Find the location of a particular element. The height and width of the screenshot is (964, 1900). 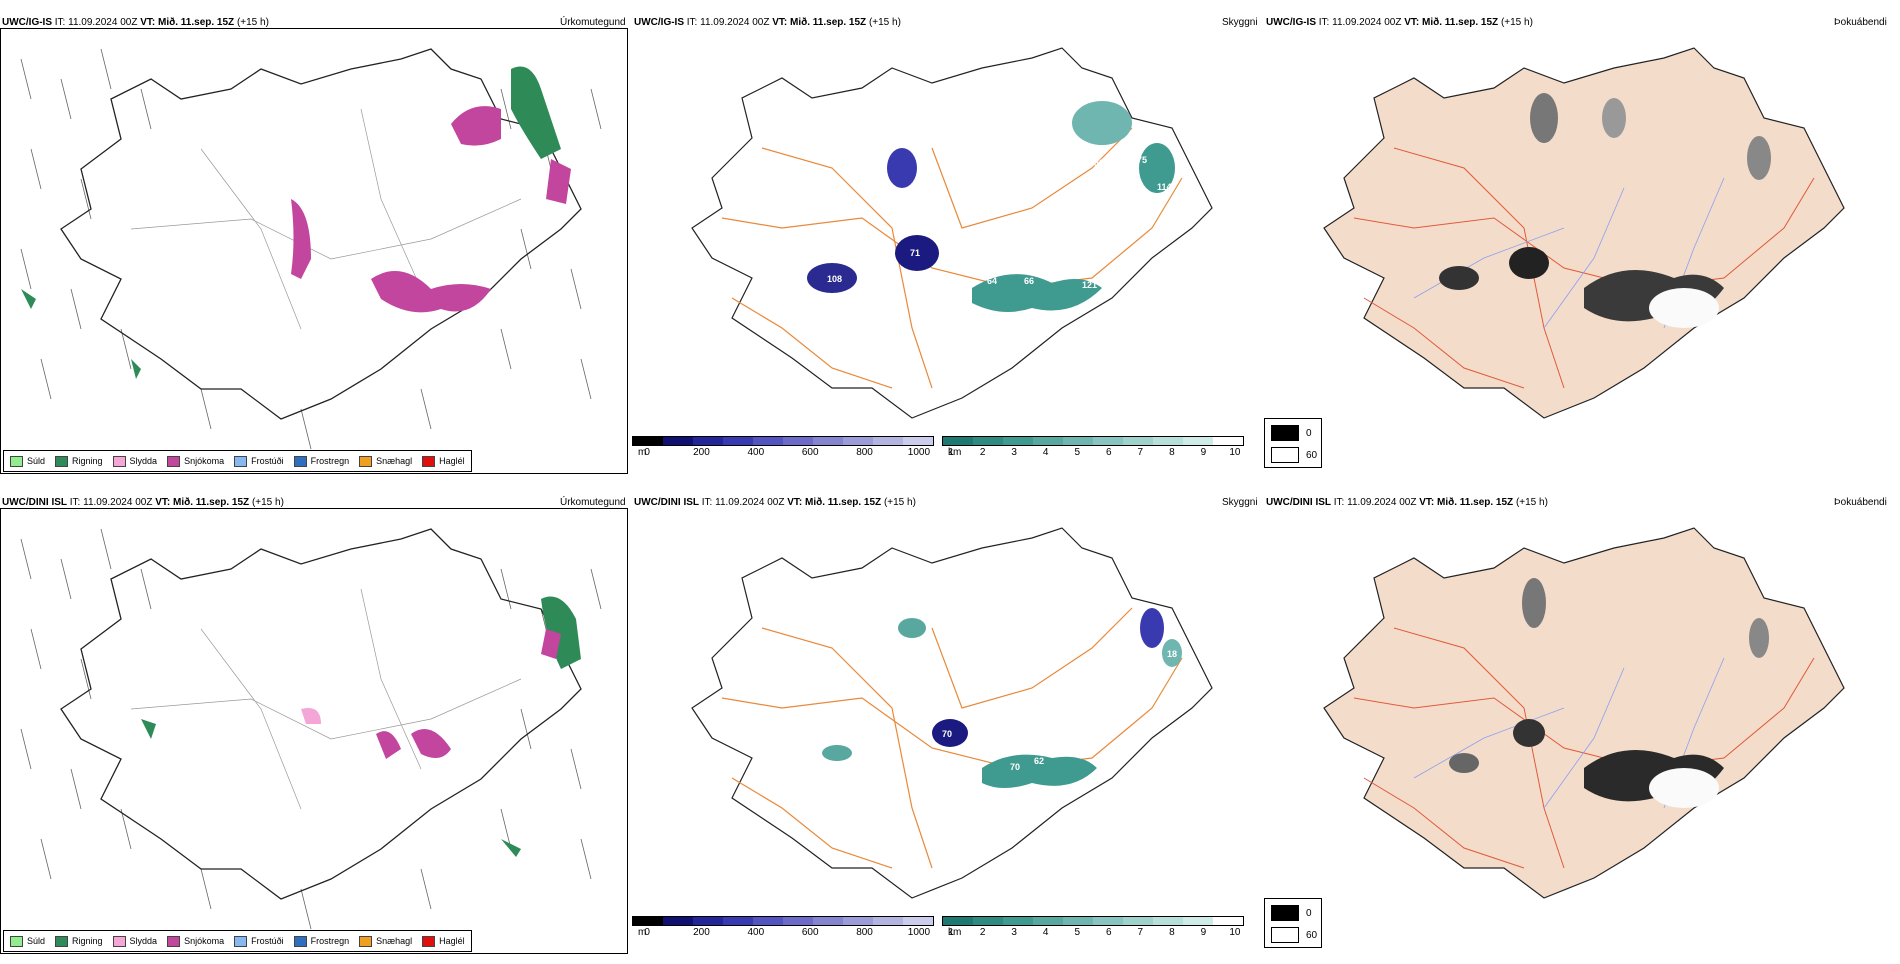

colorbar-tick: 9 is located at coordinates (1203, 932).